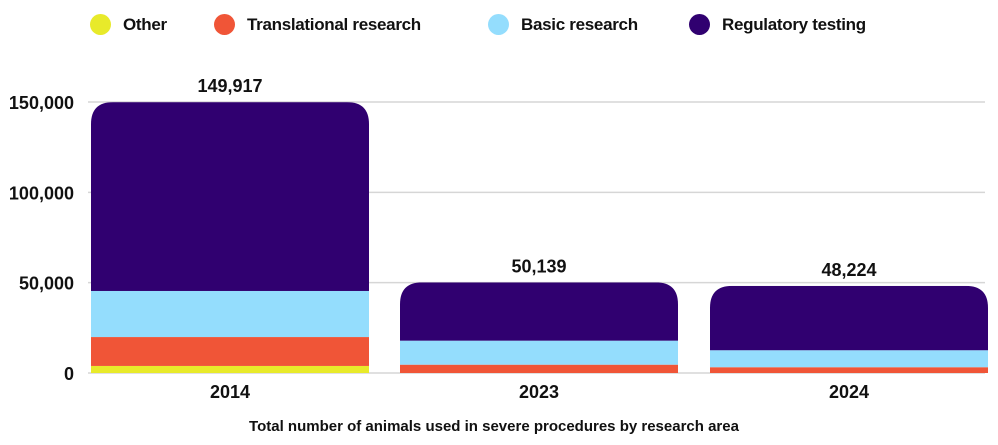 This screenshot has height=445, width=998. What do you see at coordinates (539, 392) in the screenshot?
I see `x-tick-label: 2023` at bounding box center [539, 392].